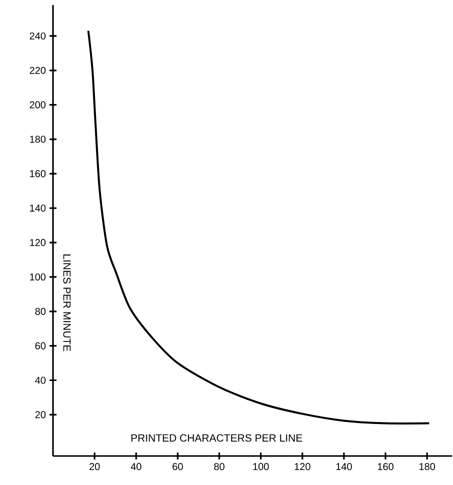  What do you see at coordinates (38, 242) in the screenshot?
I see `y-tick-label: 120` at bounding box center [38, 242].